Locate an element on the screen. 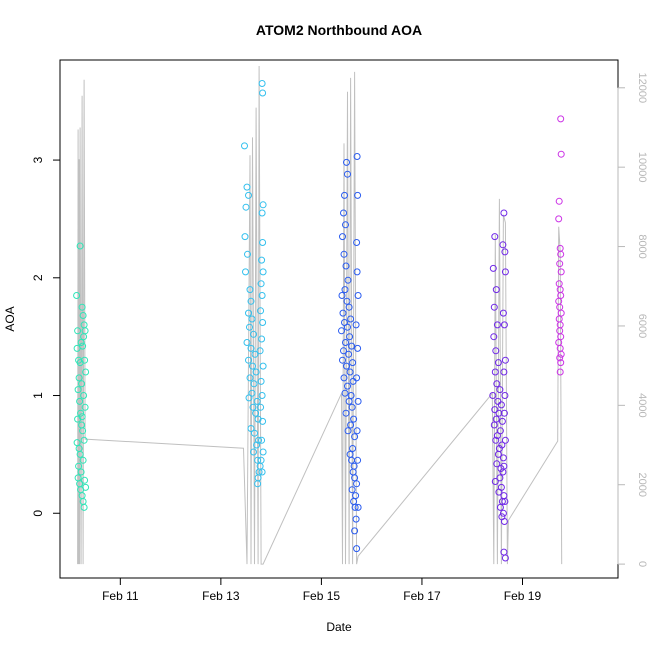 The height and width of the screenshot is (650, 650). y2-tick-label: 6000 is located at coordinates (642, 326).